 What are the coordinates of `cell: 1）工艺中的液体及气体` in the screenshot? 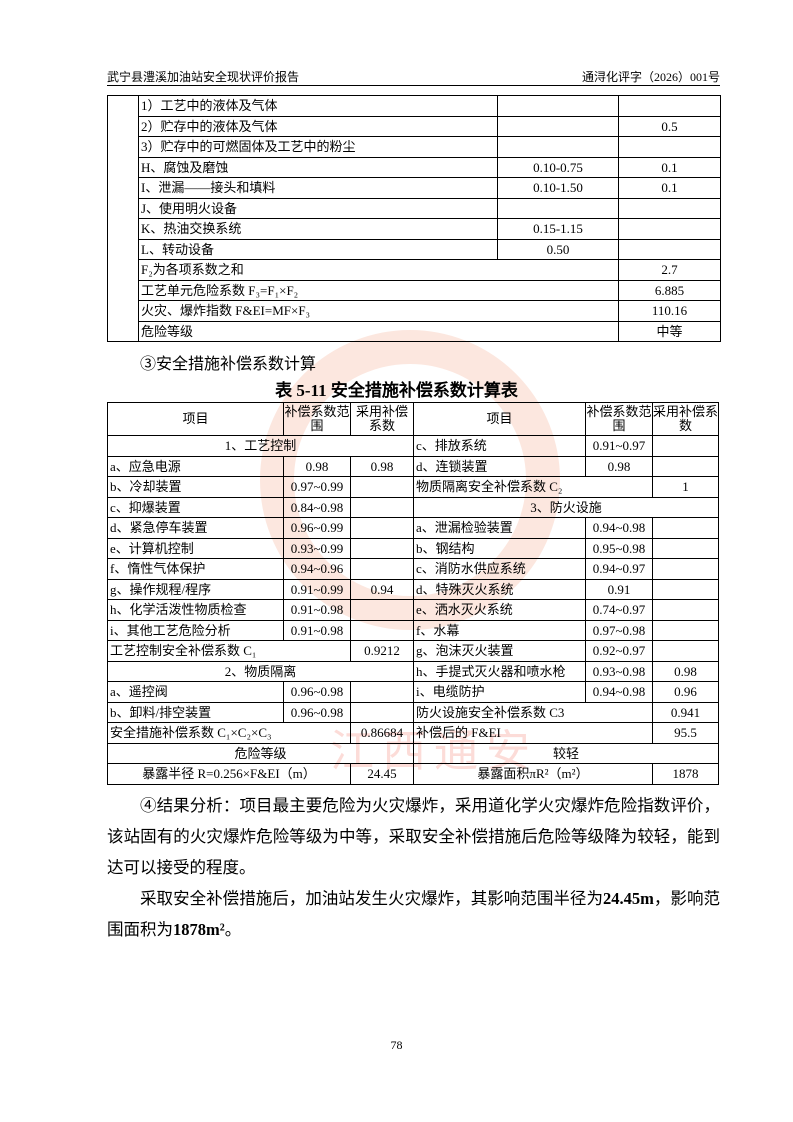 It's located at (318, 106).